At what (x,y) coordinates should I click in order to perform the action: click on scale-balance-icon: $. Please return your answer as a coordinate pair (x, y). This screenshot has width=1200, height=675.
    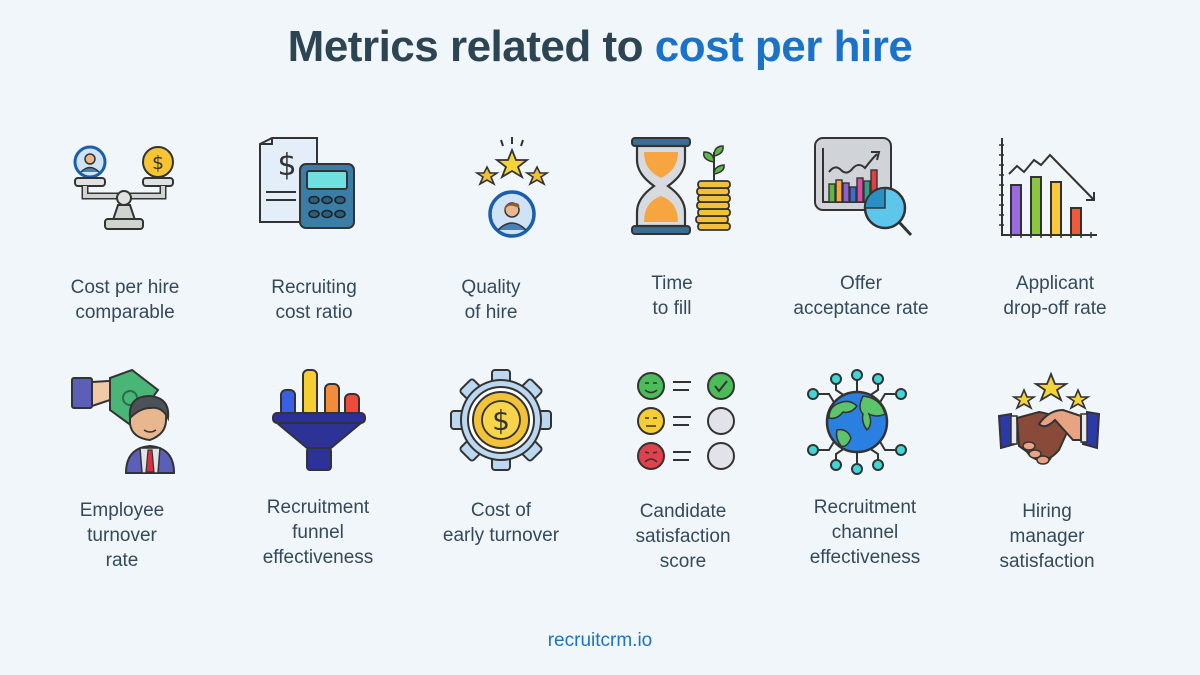
    Looking at the image, I should click on (123, 180).